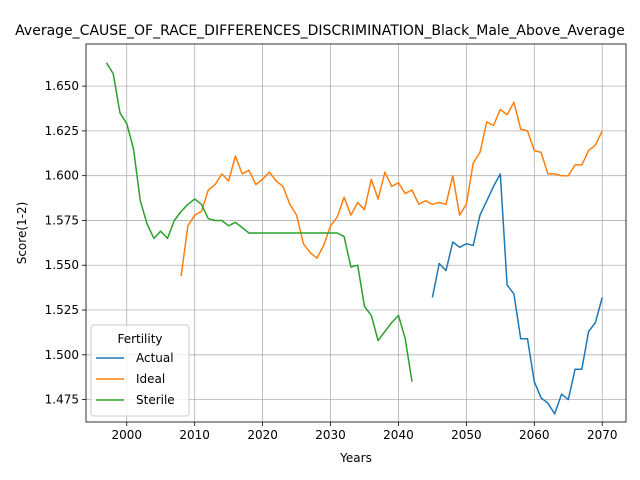  Describe the element at coordinates (126, 435) in the screenshot. I see `x-tick-label: 2000` at that location.